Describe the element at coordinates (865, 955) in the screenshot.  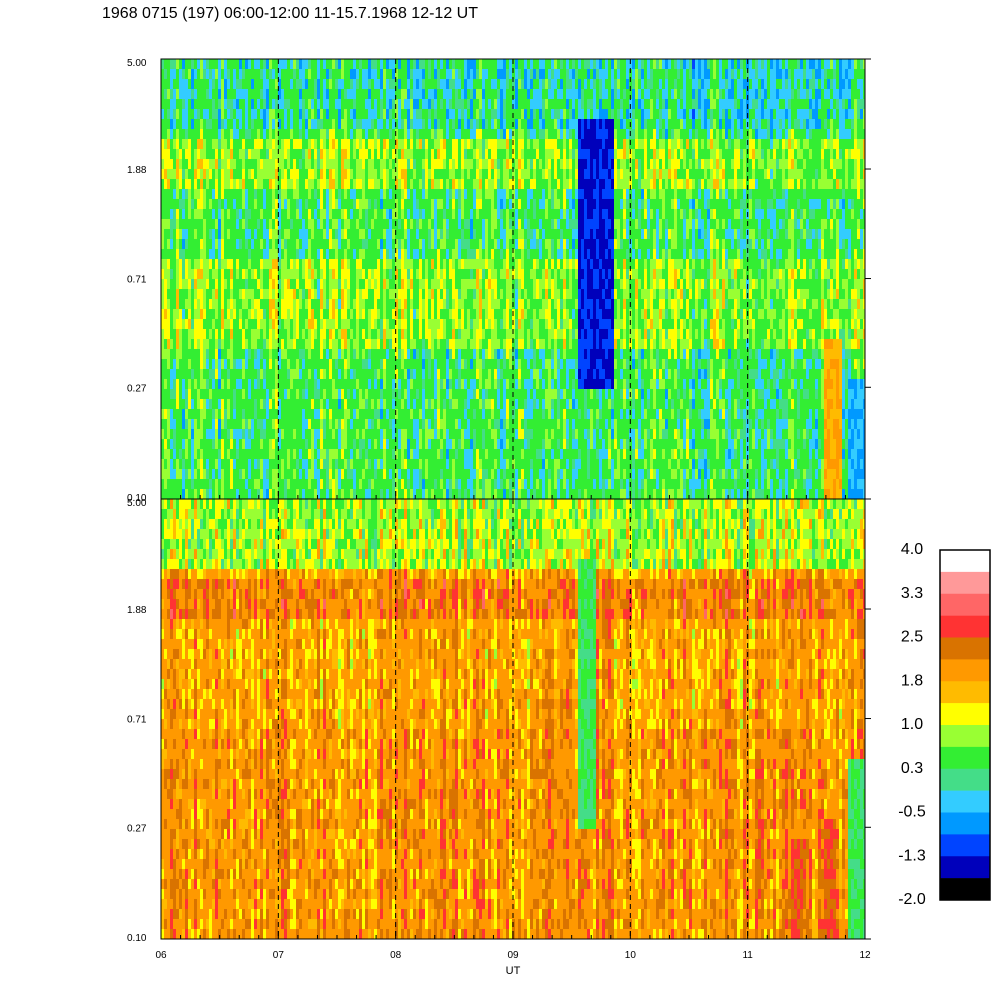
I see `x-tick-label: 12` at that location.